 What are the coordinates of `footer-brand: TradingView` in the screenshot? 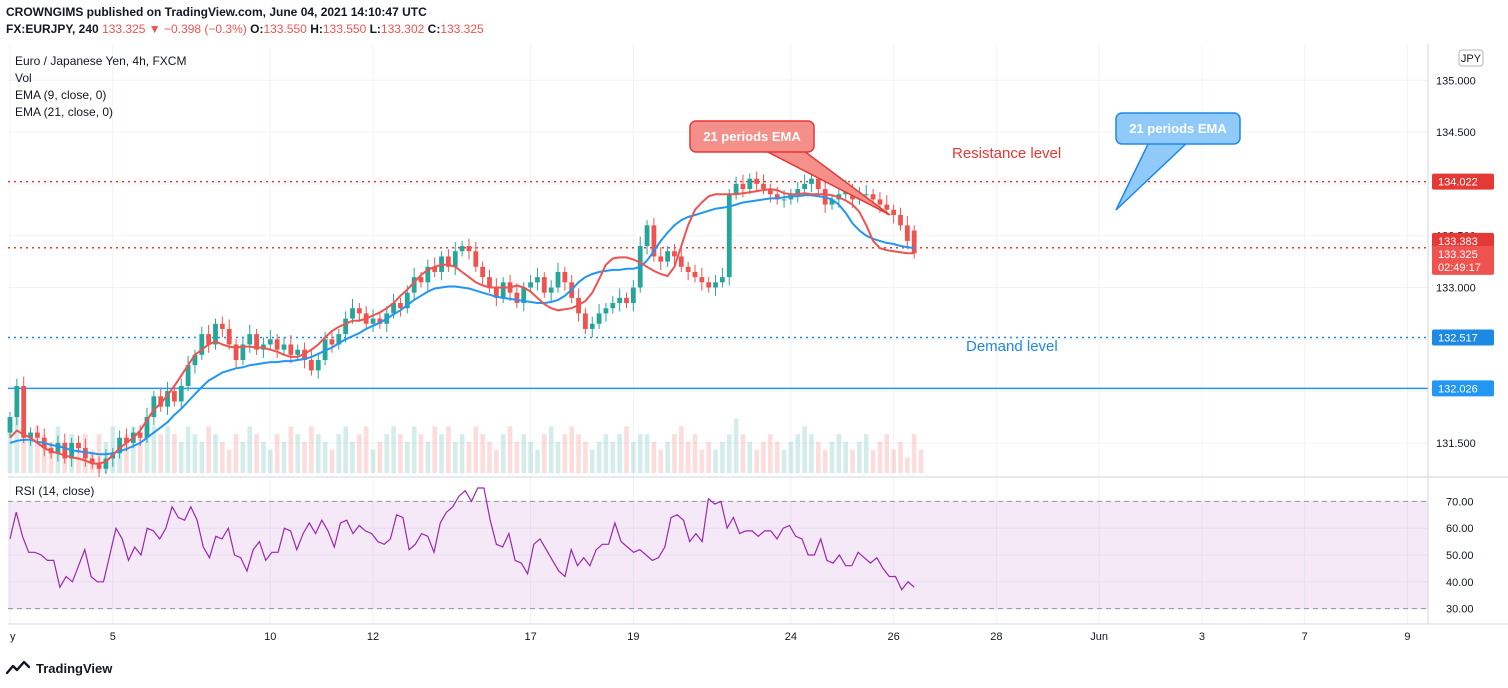 It's located at (59, 668).